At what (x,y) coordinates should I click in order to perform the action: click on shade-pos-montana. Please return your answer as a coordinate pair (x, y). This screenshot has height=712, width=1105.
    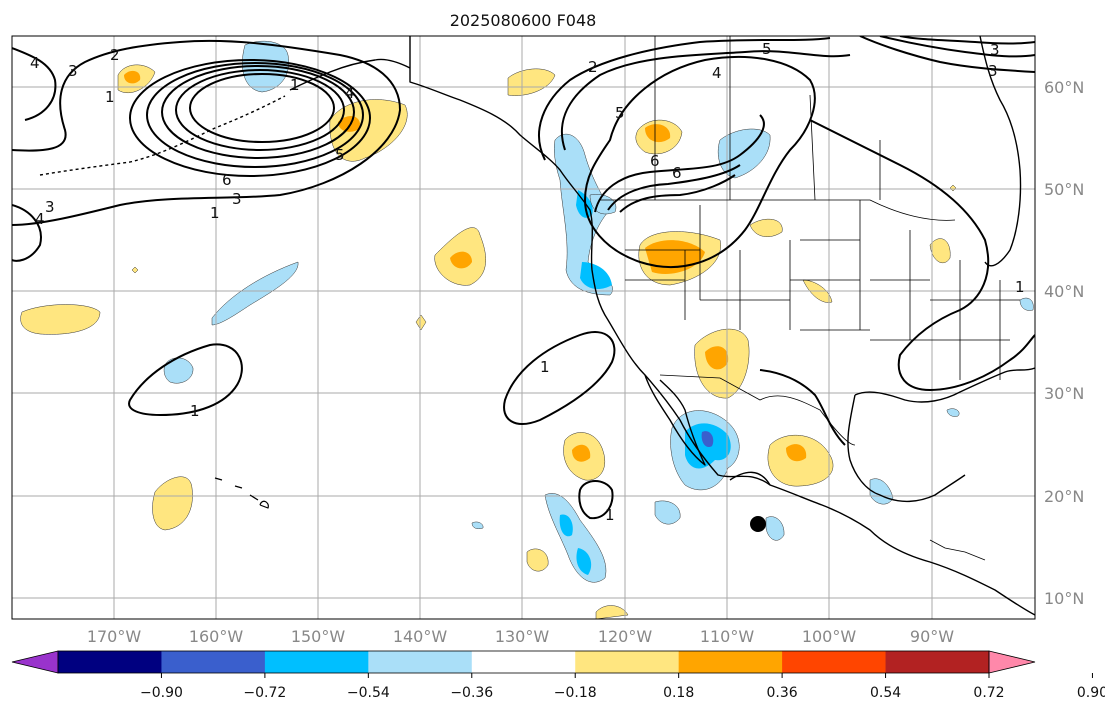
    Looking at the image, I should click on (766, 227).